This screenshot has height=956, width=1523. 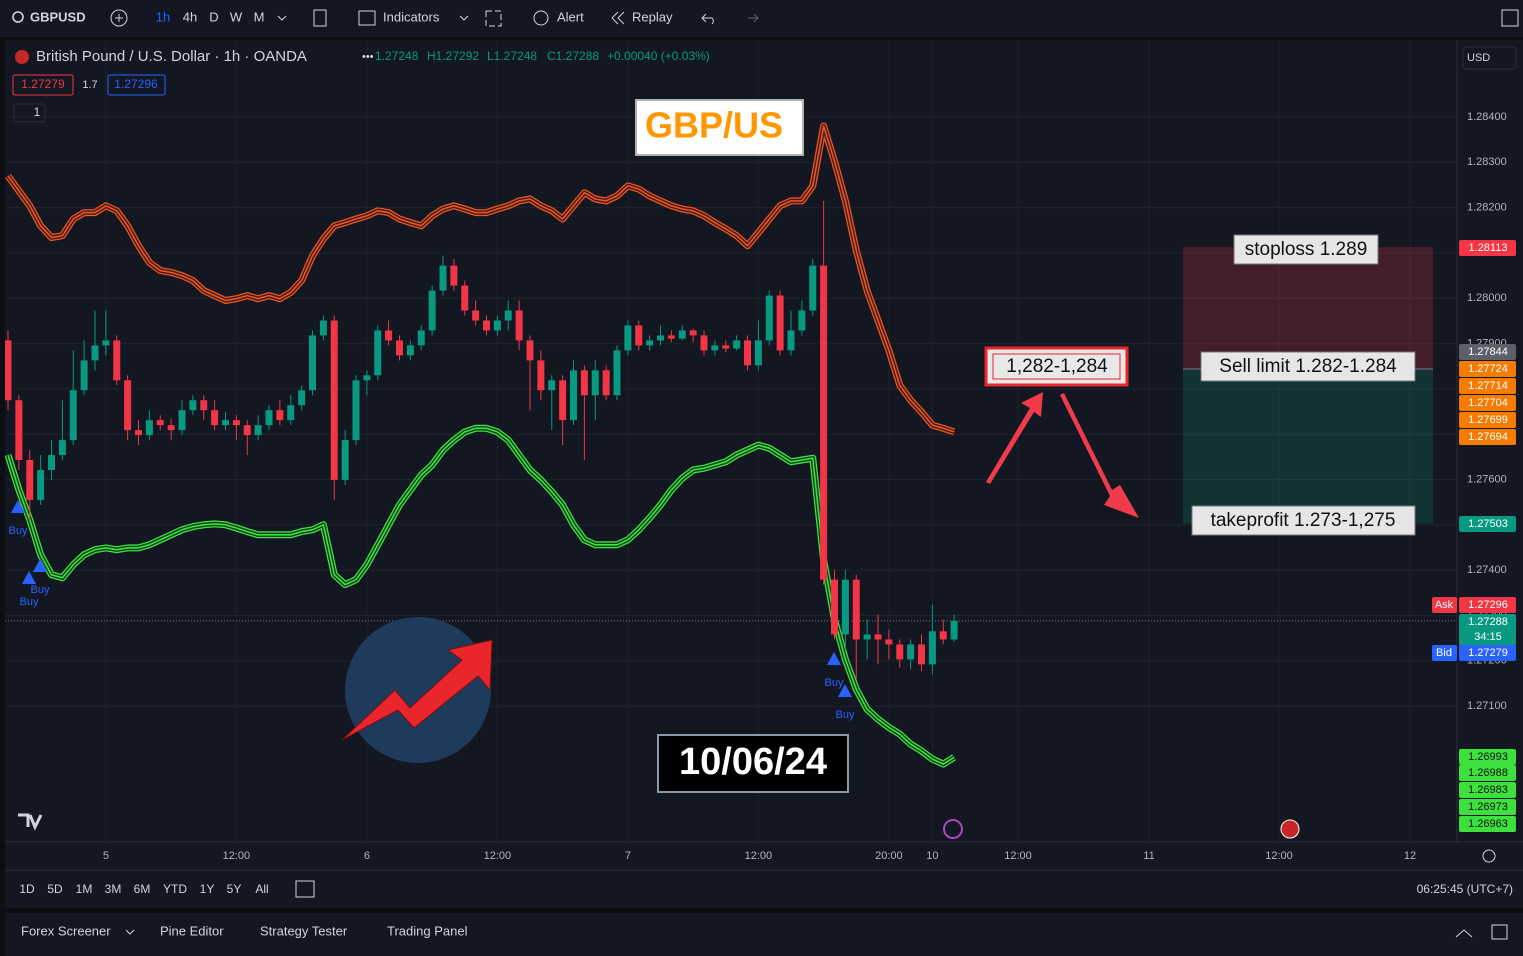 What do you see at coordinates (367, 18) in the screenshot?
I see `indicators-icon` at bounding box center [367, 18].